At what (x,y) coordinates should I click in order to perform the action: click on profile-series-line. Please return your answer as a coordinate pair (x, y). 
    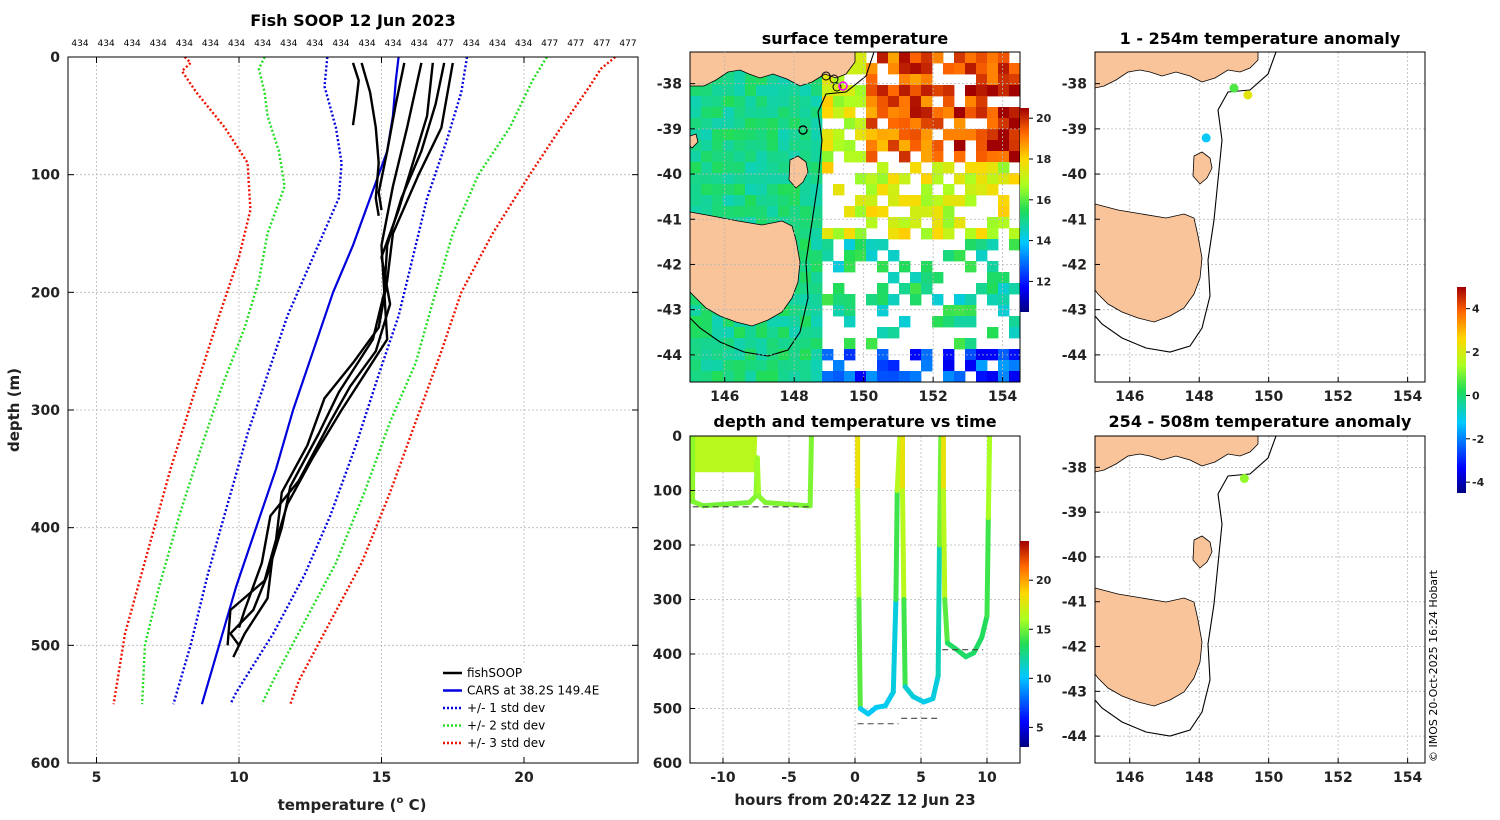
    Looking at the image, I should click on (349, 381).